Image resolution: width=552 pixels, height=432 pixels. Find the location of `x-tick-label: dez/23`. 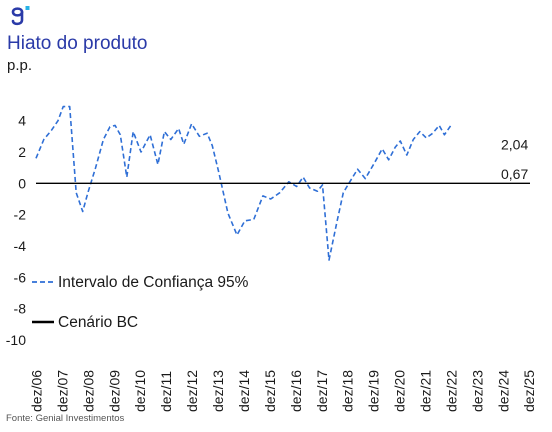

x-tick-label: dez/23 is located at coordinates (477, 391).